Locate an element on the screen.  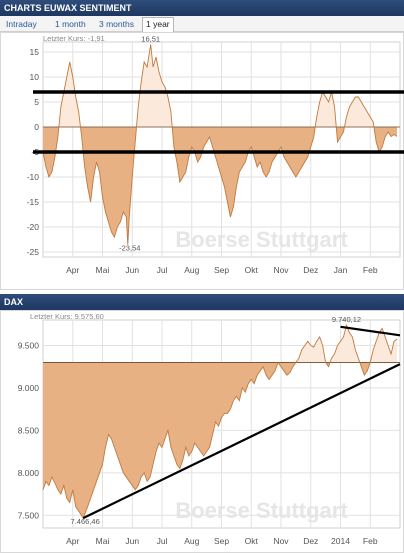
dax-header: DAX is located at coordinates (202, 302).